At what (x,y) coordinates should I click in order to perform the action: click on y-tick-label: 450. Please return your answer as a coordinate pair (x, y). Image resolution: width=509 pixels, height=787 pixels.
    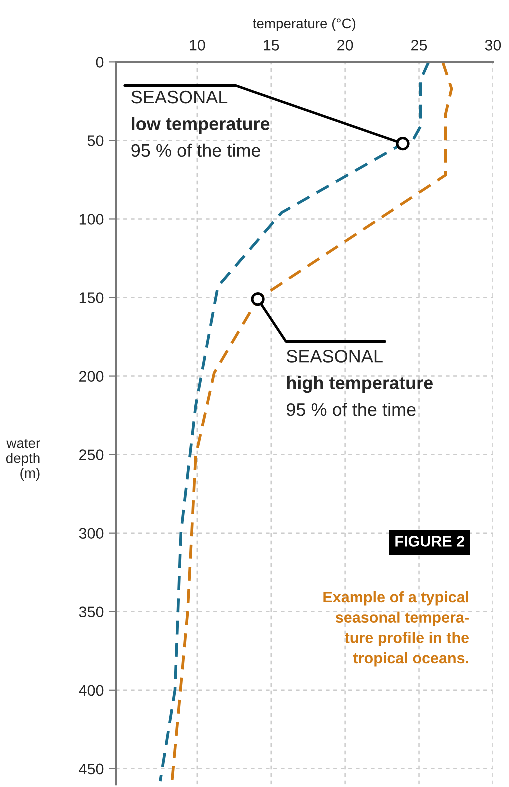
    Looking at the image, I should click on (91, 769).